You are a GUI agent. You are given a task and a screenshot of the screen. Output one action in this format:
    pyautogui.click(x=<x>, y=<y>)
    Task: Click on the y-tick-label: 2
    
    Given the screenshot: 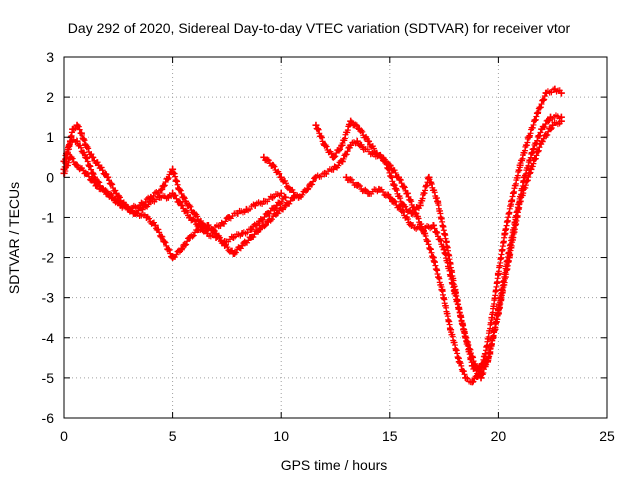 What is the action you would take?
    pyautogui.click(x=50, y=97)
    